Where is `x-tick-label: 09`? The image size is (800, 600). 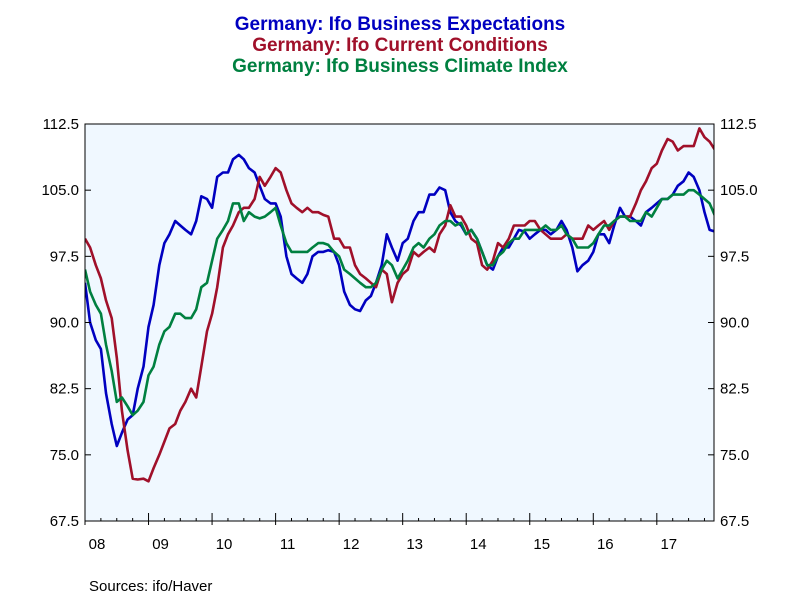
x-tick-label: 09 is located at coordinates (160, 544).